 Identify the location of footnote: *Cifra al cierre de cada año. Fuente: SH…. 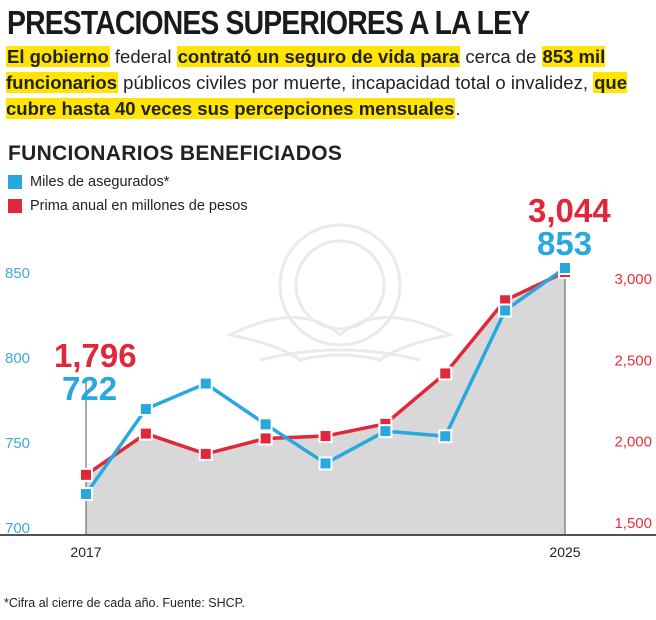
(124, 603).